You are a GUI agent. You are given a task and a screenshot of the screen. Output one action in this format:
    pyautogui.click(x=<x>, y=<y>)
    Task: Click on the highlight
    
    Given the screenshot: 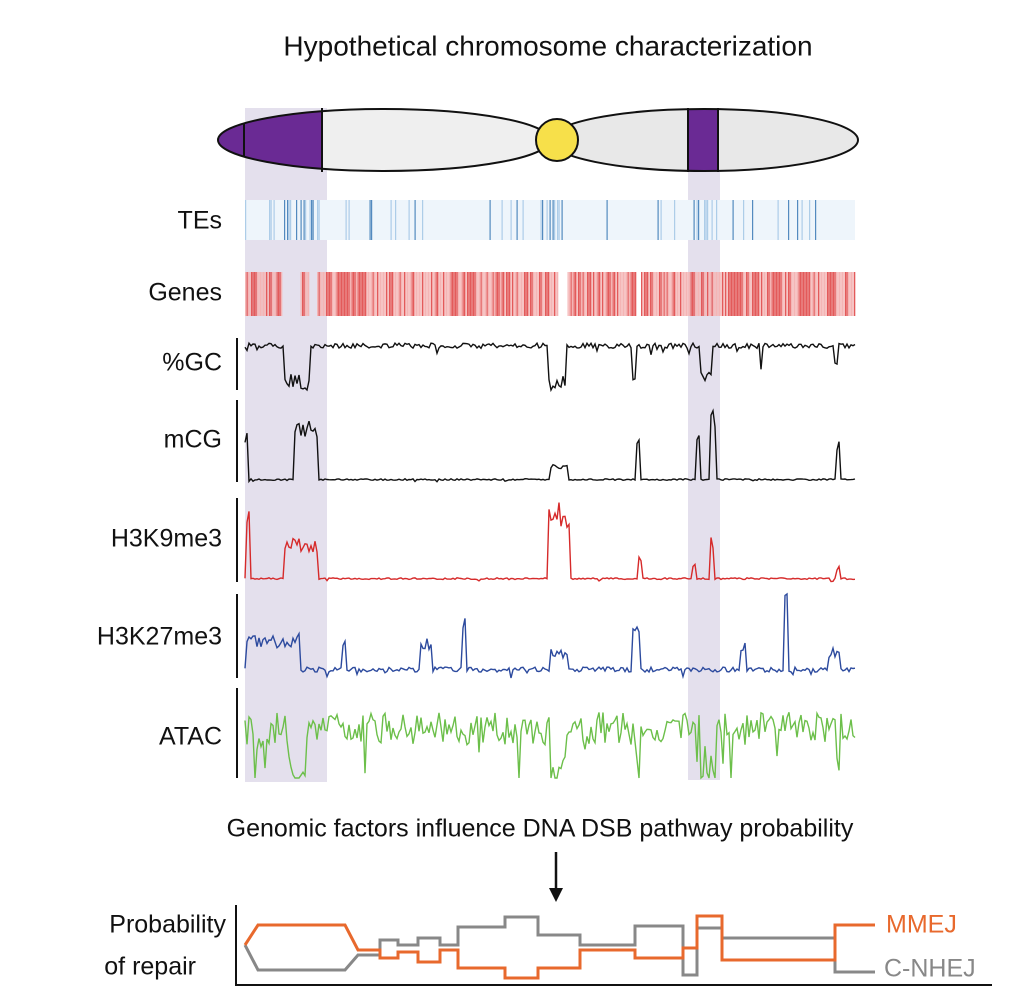 What is the action you would take?
    pyautogui.click(x=704, y=476)
    